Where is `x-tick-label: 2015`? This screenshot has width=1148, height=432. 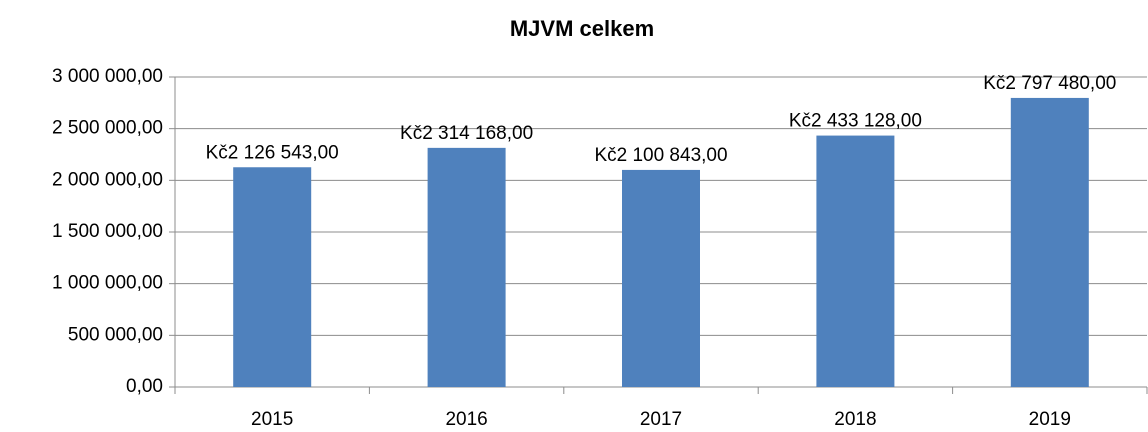
x-tick-label: 2015 is located at coordinates (272, 419).